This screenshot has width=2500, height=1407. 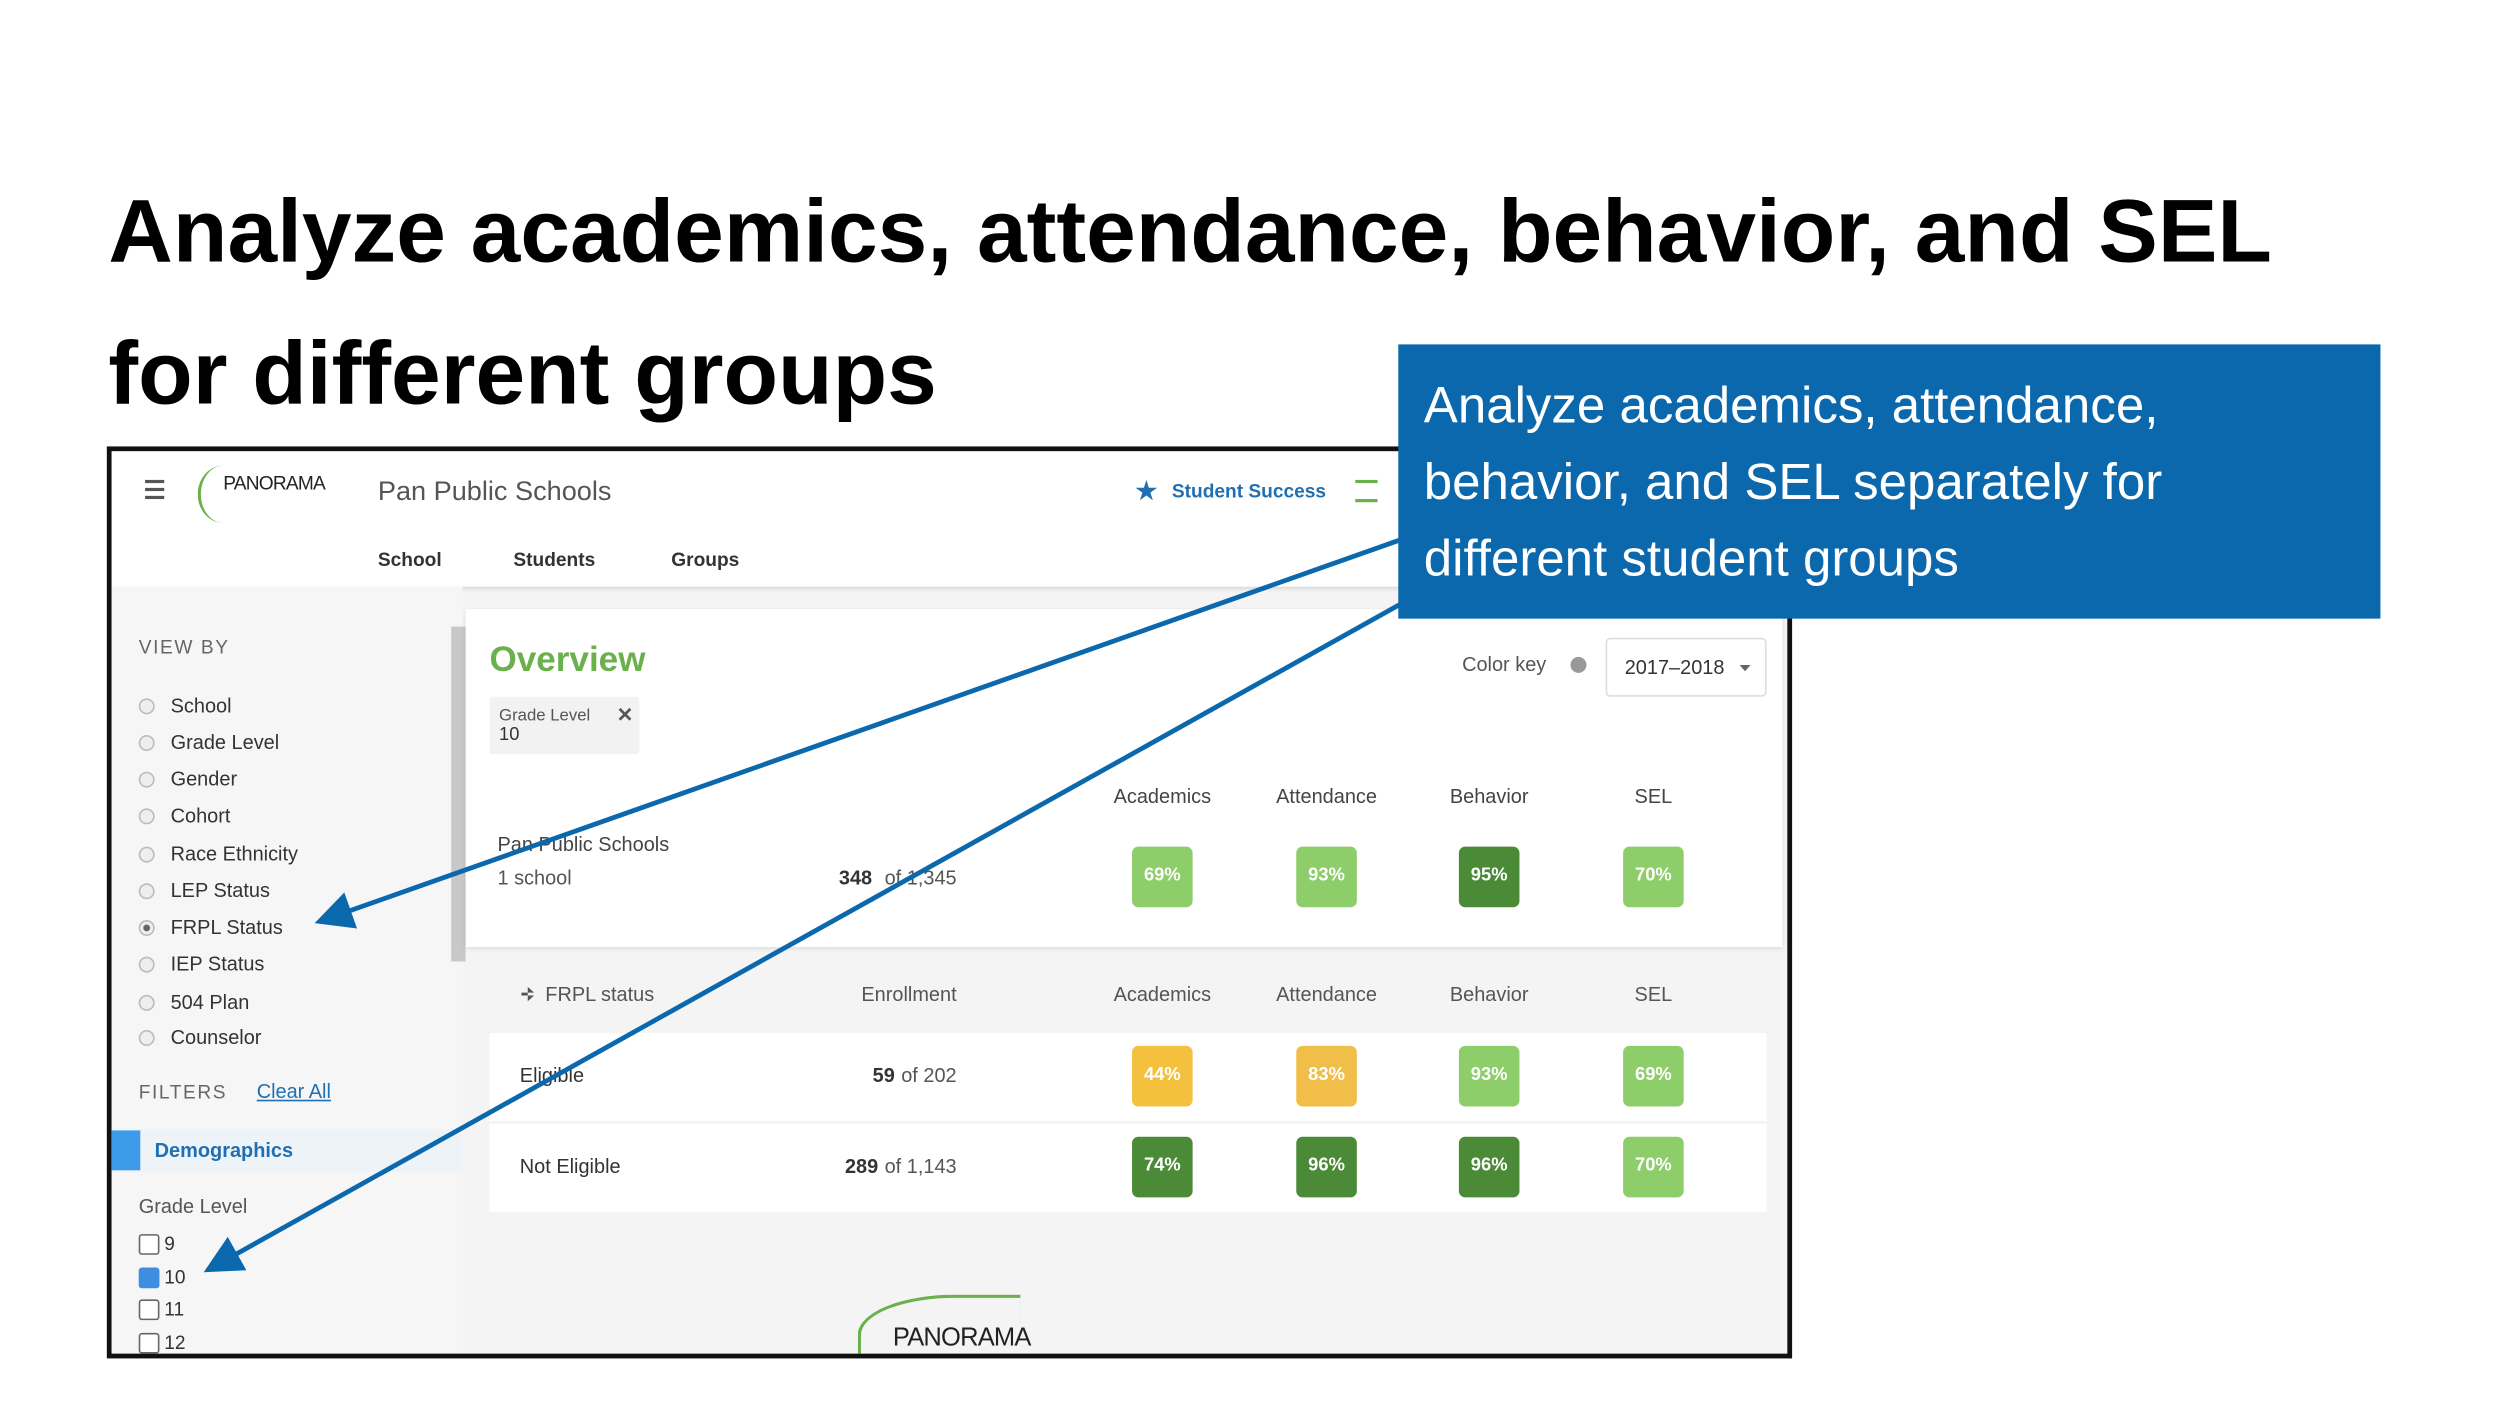 What do you see at coordinates (225, 742) in the screenshot?
I see `view-by-option: Grade Level` at bounding box center [225, 742].